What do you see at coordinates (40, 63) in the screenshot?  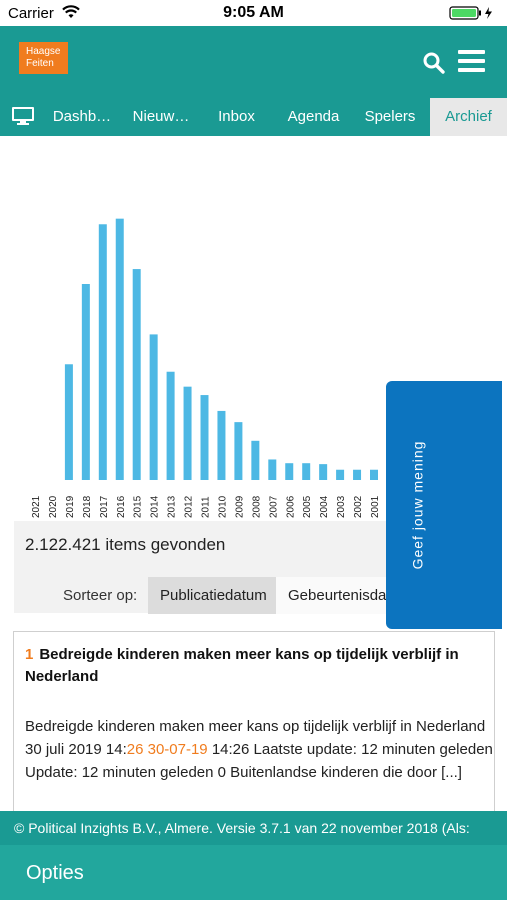 I see `logo-line2: Feiten` at bounding box center [40, 63].